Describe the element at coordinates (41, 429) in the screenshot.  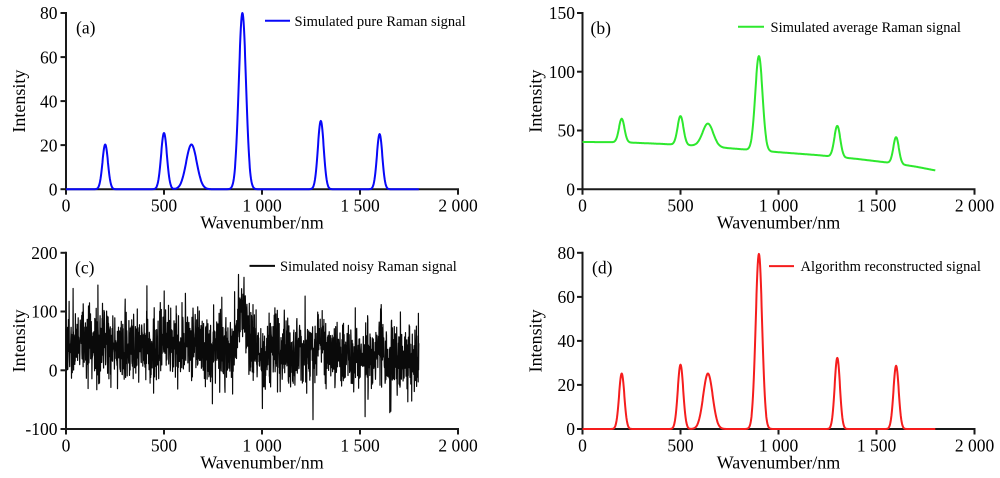
I see `svg-text: -100` at that location.